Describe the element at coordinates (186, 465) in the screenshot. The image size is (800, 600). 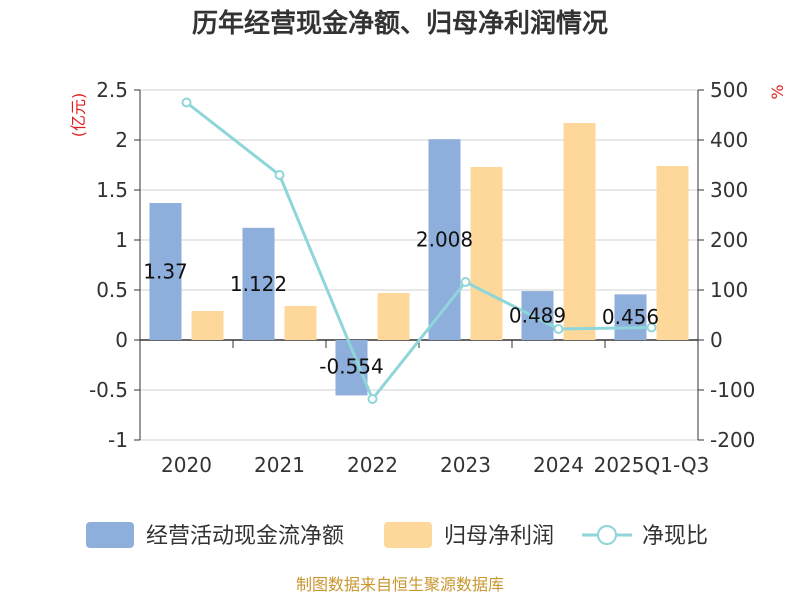
I see `x-tick-label: 2020` at that location.